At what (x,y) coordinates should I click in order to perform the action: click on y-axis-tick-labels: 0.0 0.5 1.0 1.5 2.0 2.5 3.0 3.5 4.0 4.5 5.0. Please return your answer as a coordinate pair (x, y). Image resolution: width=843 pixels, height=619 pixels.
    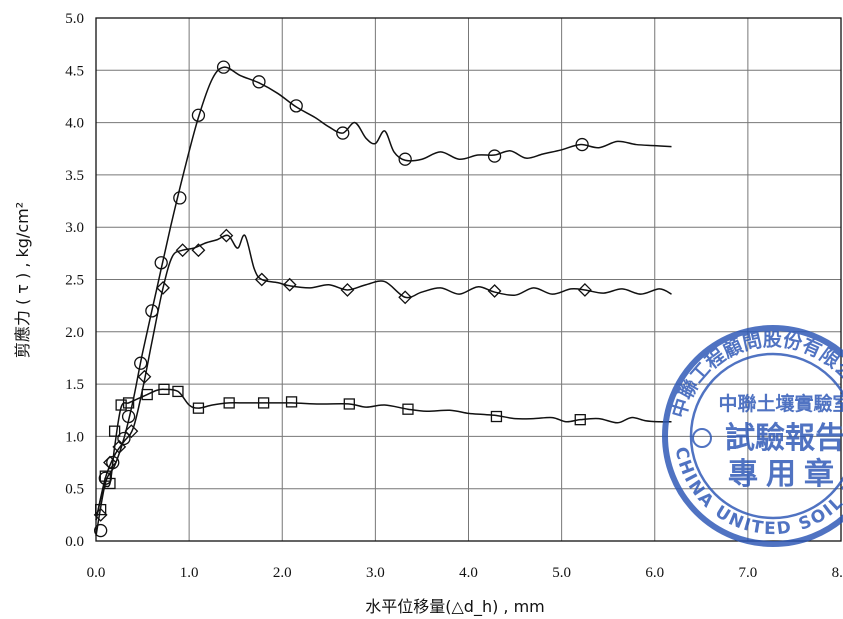
    Looking at the image, I should click on (74, 280).